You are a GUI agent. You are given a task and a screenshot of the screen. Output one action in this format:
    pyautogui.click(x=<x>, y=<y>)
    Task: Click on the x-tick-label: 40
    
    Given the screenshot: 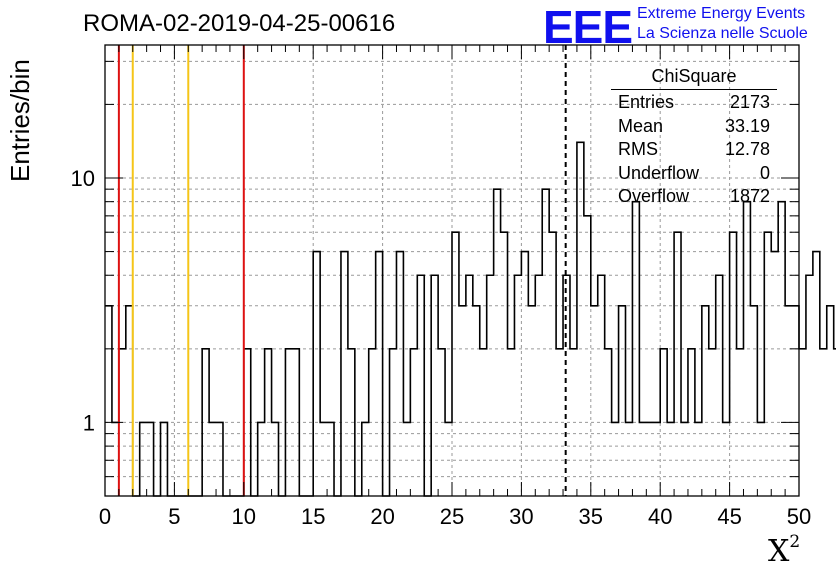 What is the action you would take?
    pyautogui.click(x=660, y=516)
    